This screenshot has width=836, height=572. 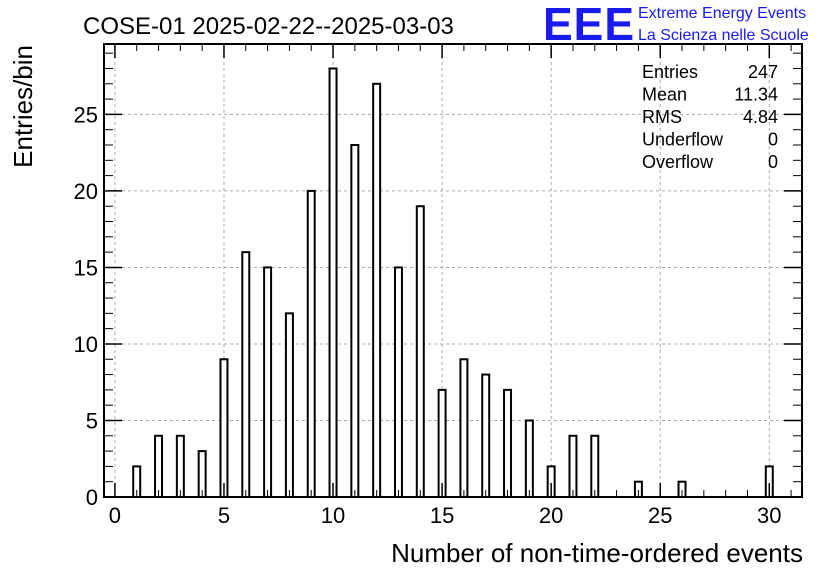 I want to click on stats-label: Entries, so click(x=670, y=72).